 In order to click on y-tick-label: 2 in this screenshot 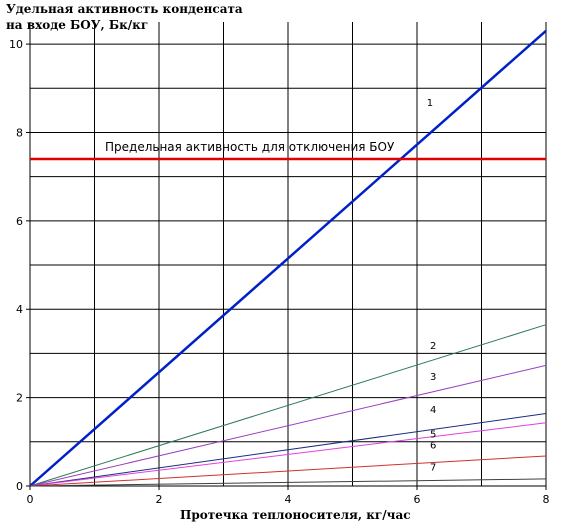, I will do `click(19, 398)`.